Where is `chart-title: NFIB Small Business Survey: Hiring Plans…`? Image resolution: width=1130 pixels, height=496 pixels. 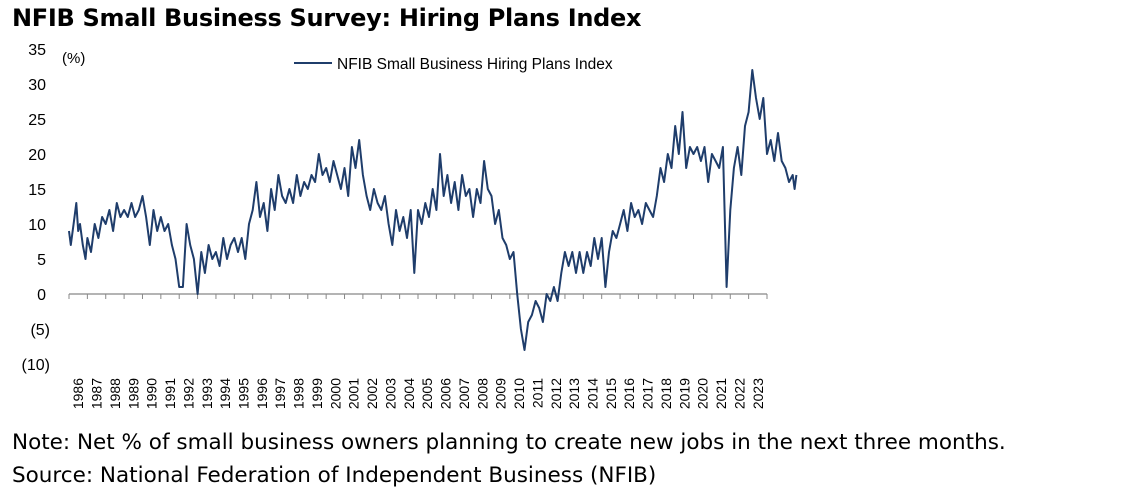
chart-title: NFIB Small Business Survey: Hiring Plans… is located at coordinates (327, 18).